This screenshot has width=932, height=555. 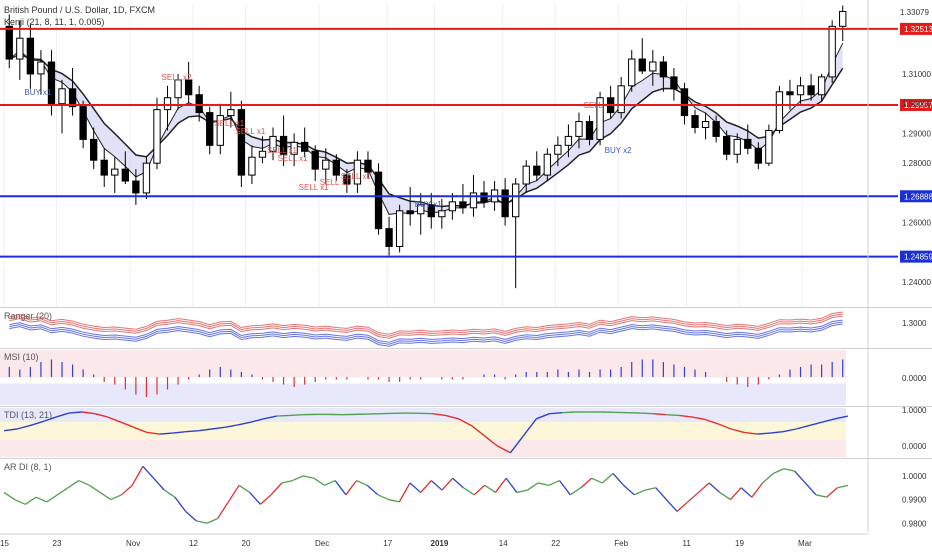 What do you see at coordinates (914, 523) in the screenshot?
I see `ardi-y-tick: 0.9800` at bounding box center [914, 523].